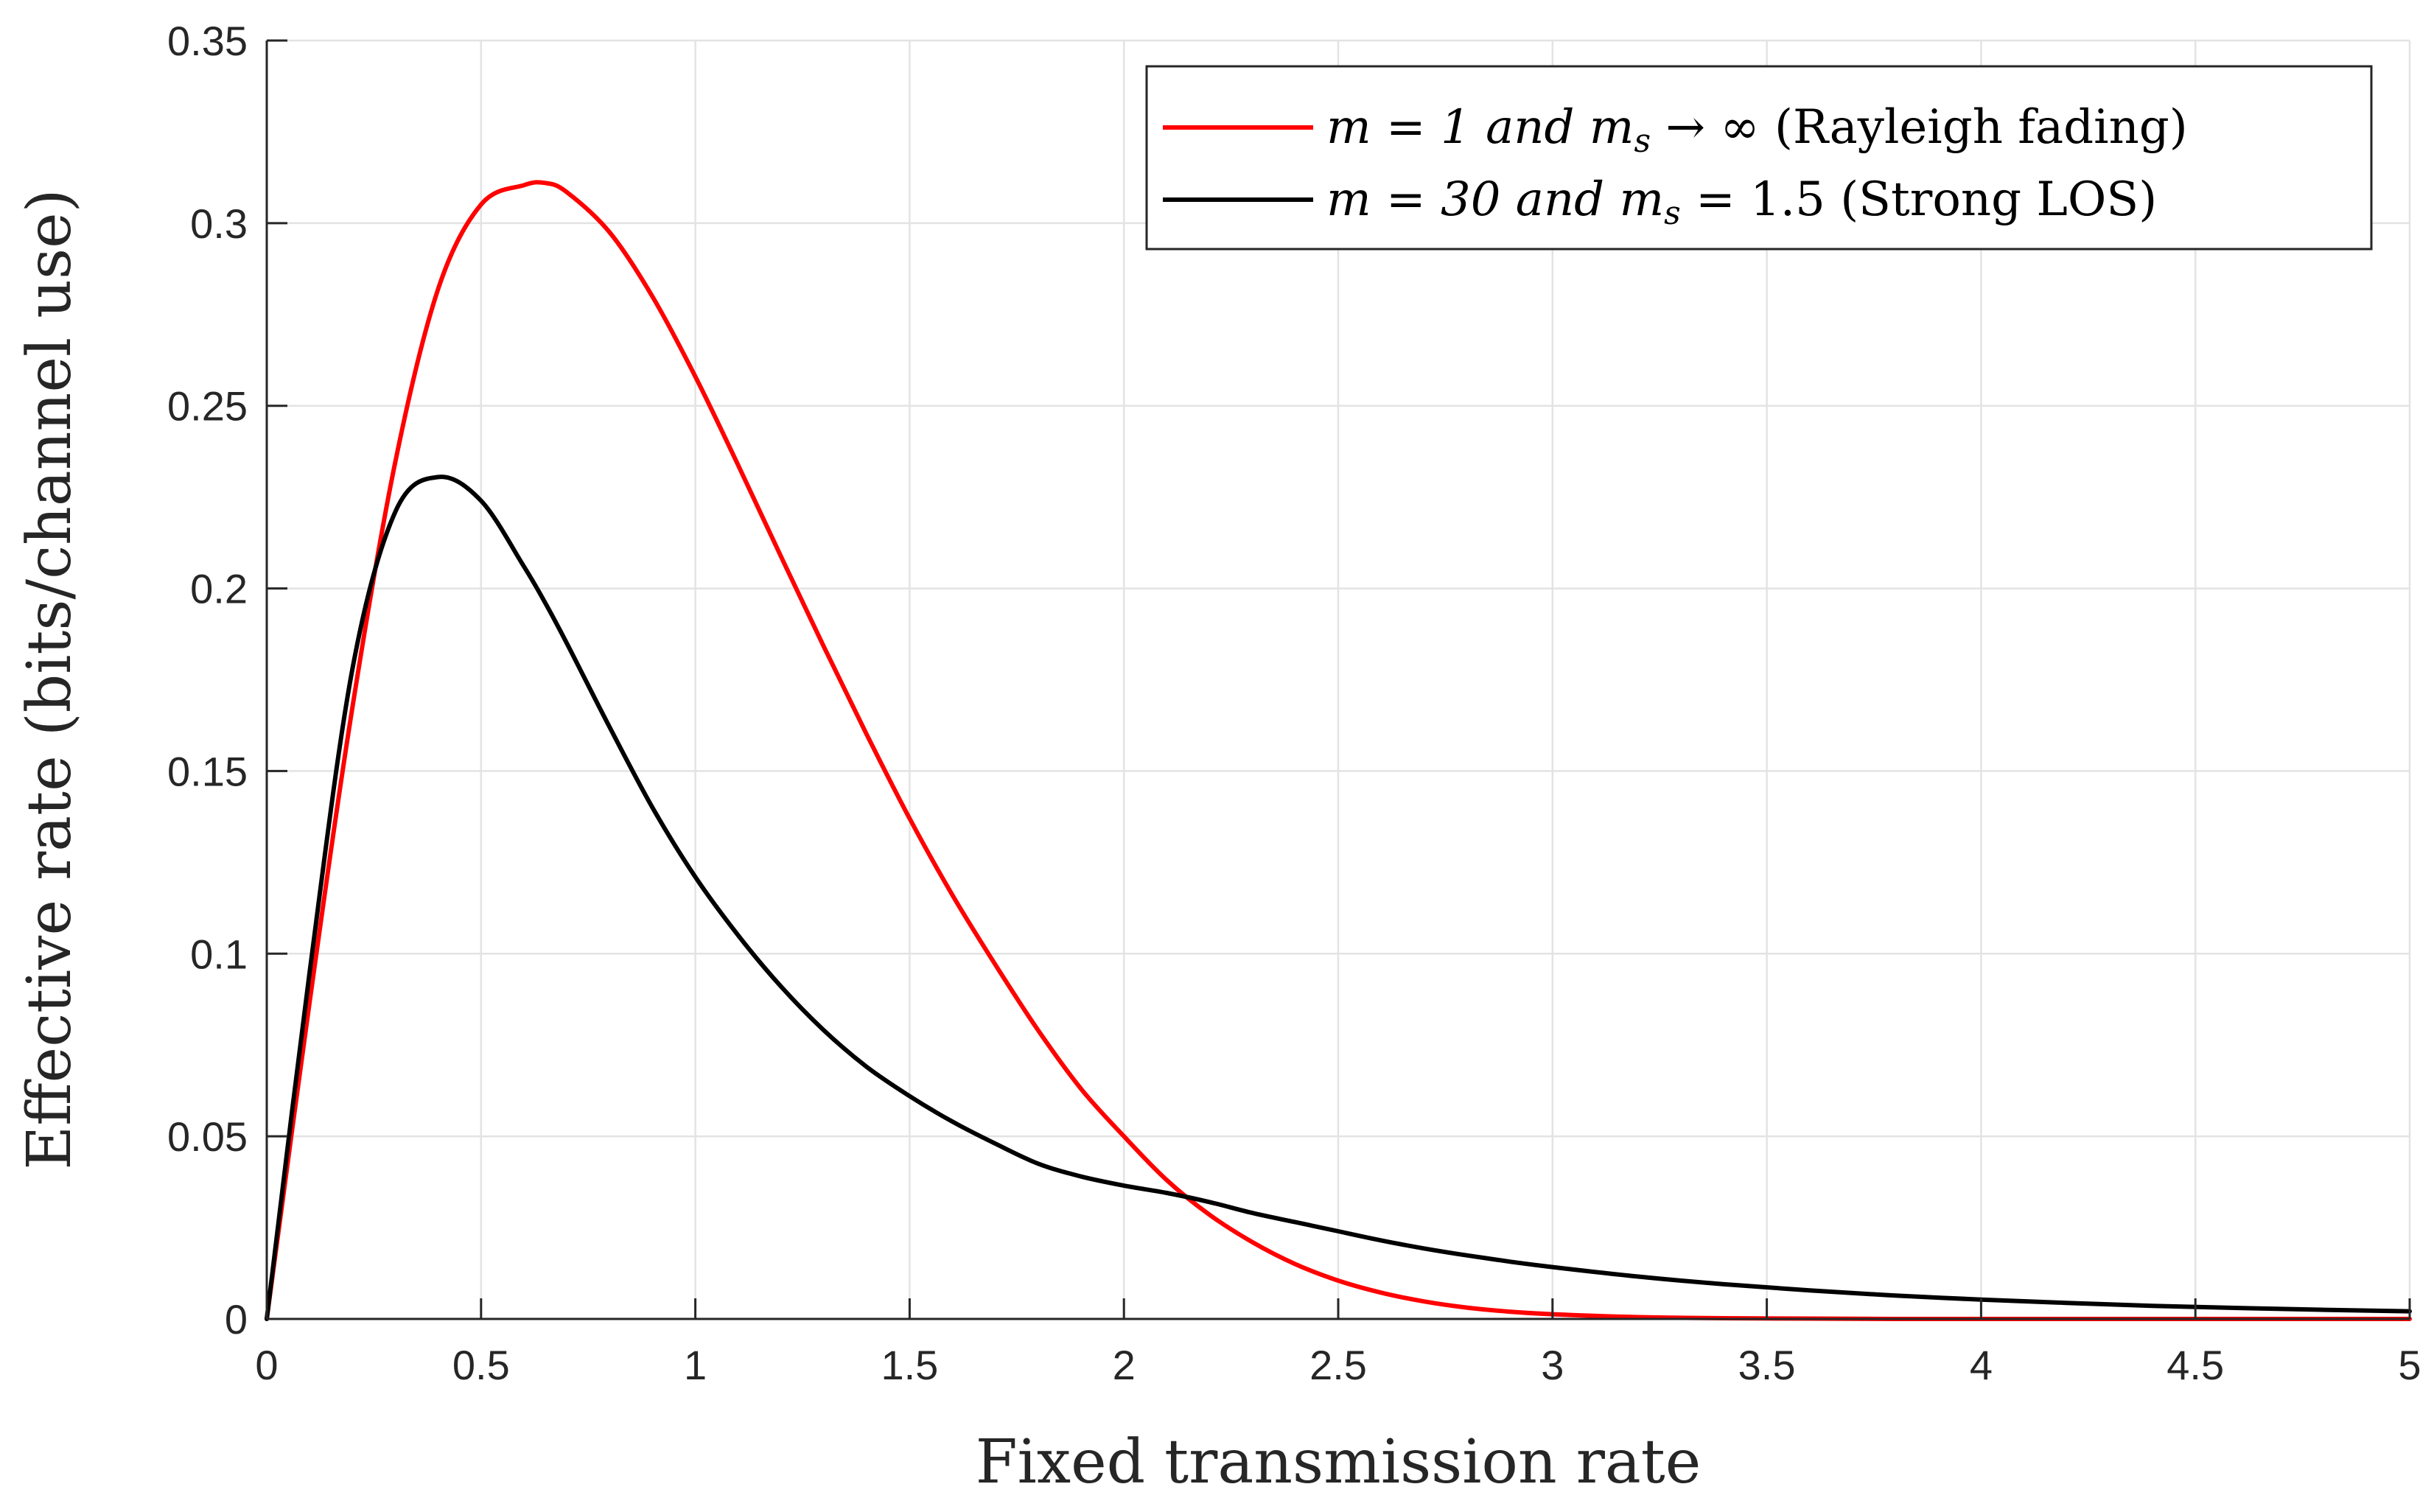  What do you see at coordinates (207, 1136) in the screenshot?
I see `y-tick-label: 0.05` at bounding box center [207, 1136].